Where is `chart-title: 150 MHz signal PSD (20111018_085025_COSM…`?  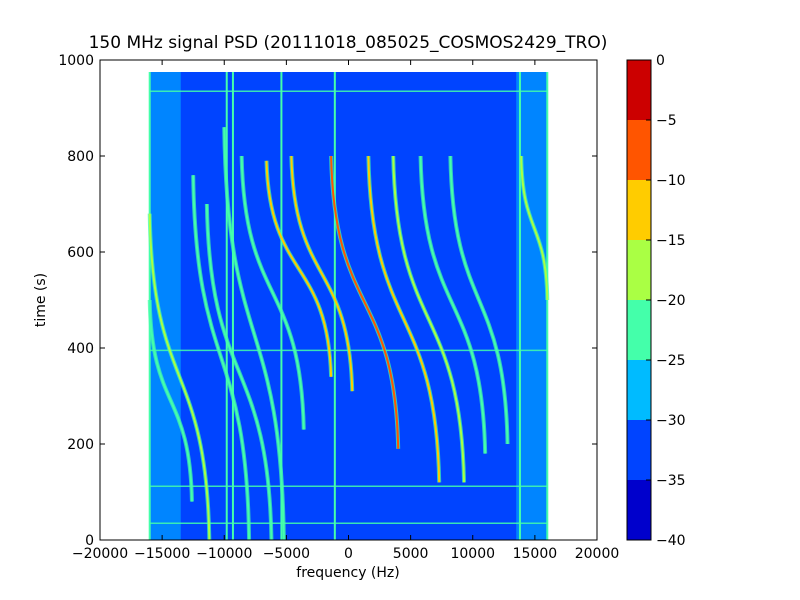
chart-title: 150 MHz signal PSD (20111018_085025_COSM… is located at coordinates (348, 43).